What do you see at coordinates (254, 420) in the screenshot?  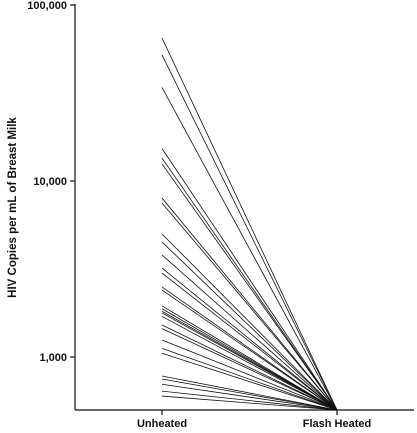 I see `x-categories: Unheated Flash Heated` at bounding box center [254, 420].